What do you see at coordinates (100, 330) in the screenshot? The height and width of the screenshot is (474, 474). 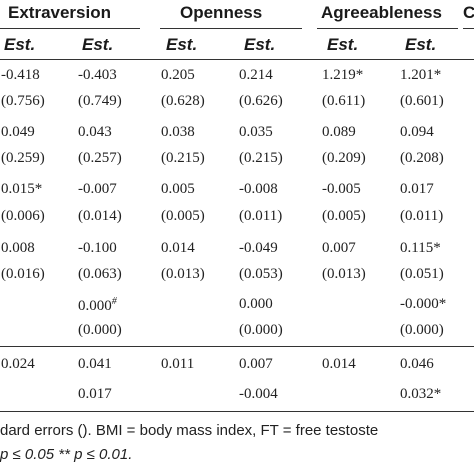 I see `table-cell-r9-c1: (0.000)` at bounding box center [100, 330].